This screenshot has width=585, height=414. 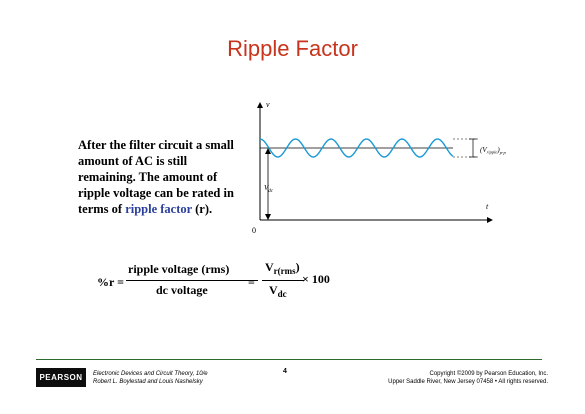 I want to click on formula-lhs: %r =, so click(x=110, y=282).